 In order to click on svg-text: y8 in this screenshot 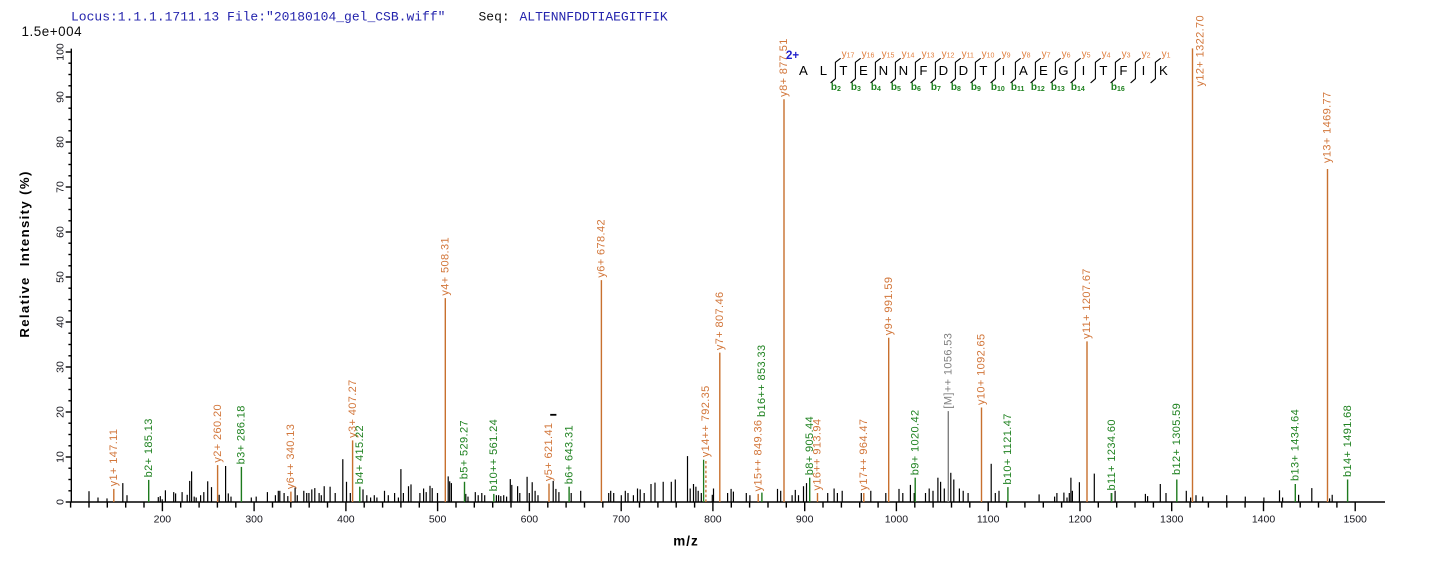, I will do `click(1026, 54)`.